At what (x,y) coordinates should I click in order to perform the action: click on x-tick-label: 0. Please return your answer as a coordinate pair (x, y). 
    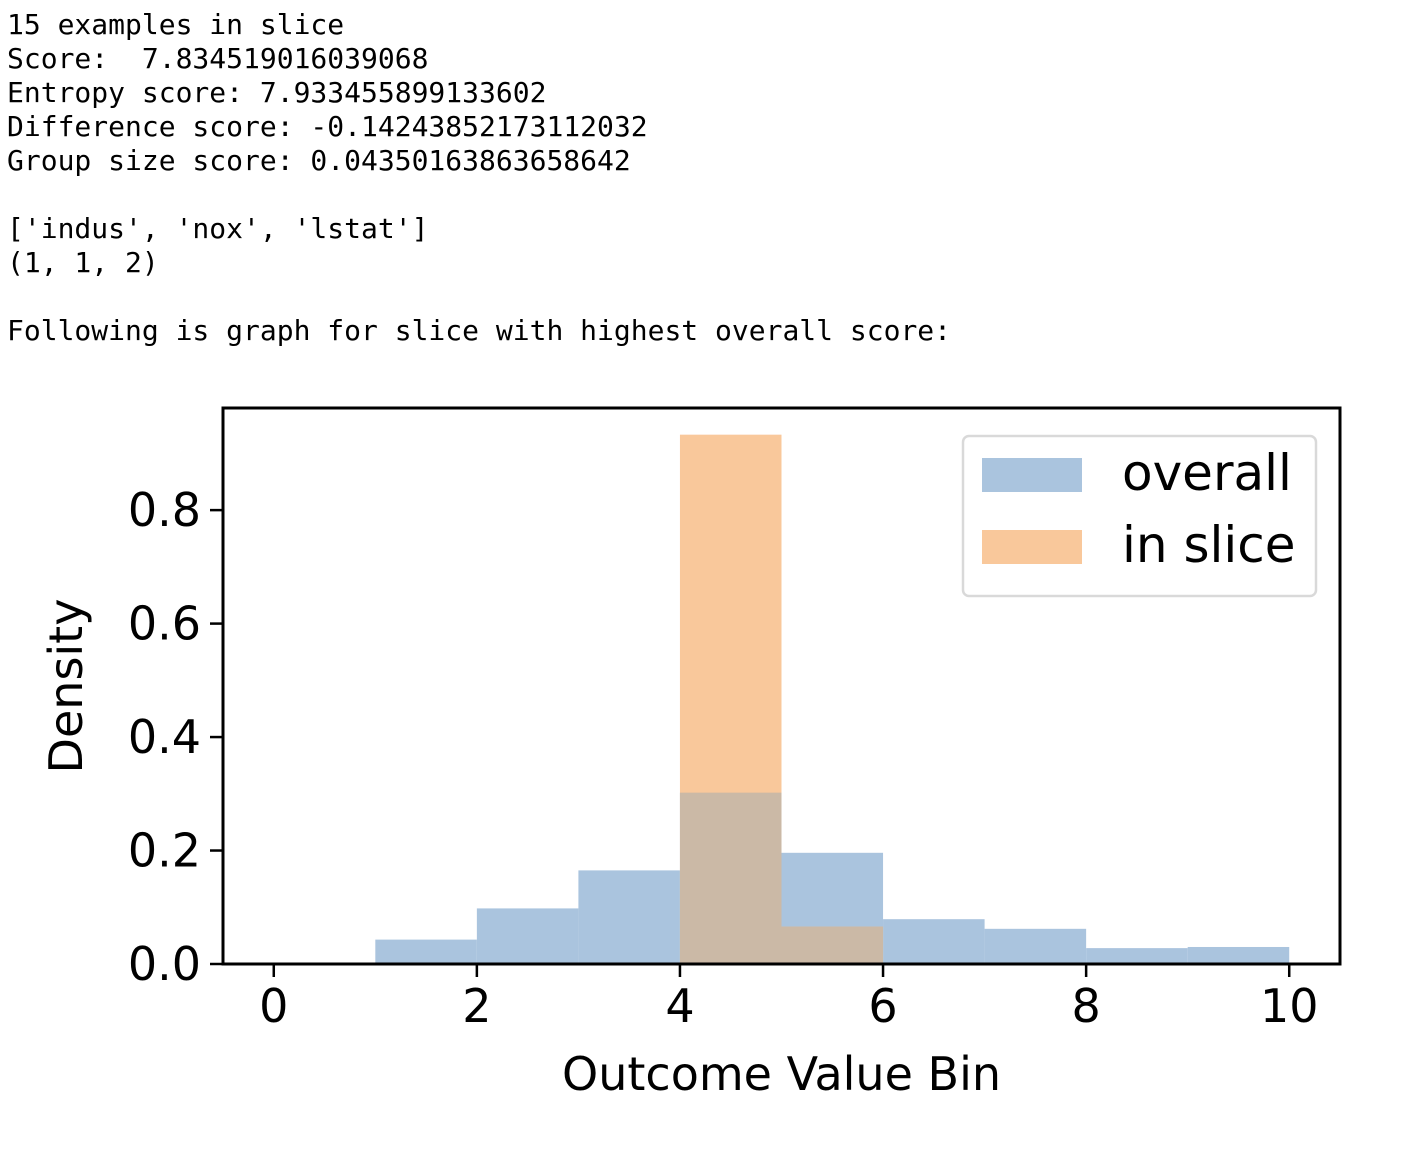
    Looking at the image, I should click on (273, 1006).